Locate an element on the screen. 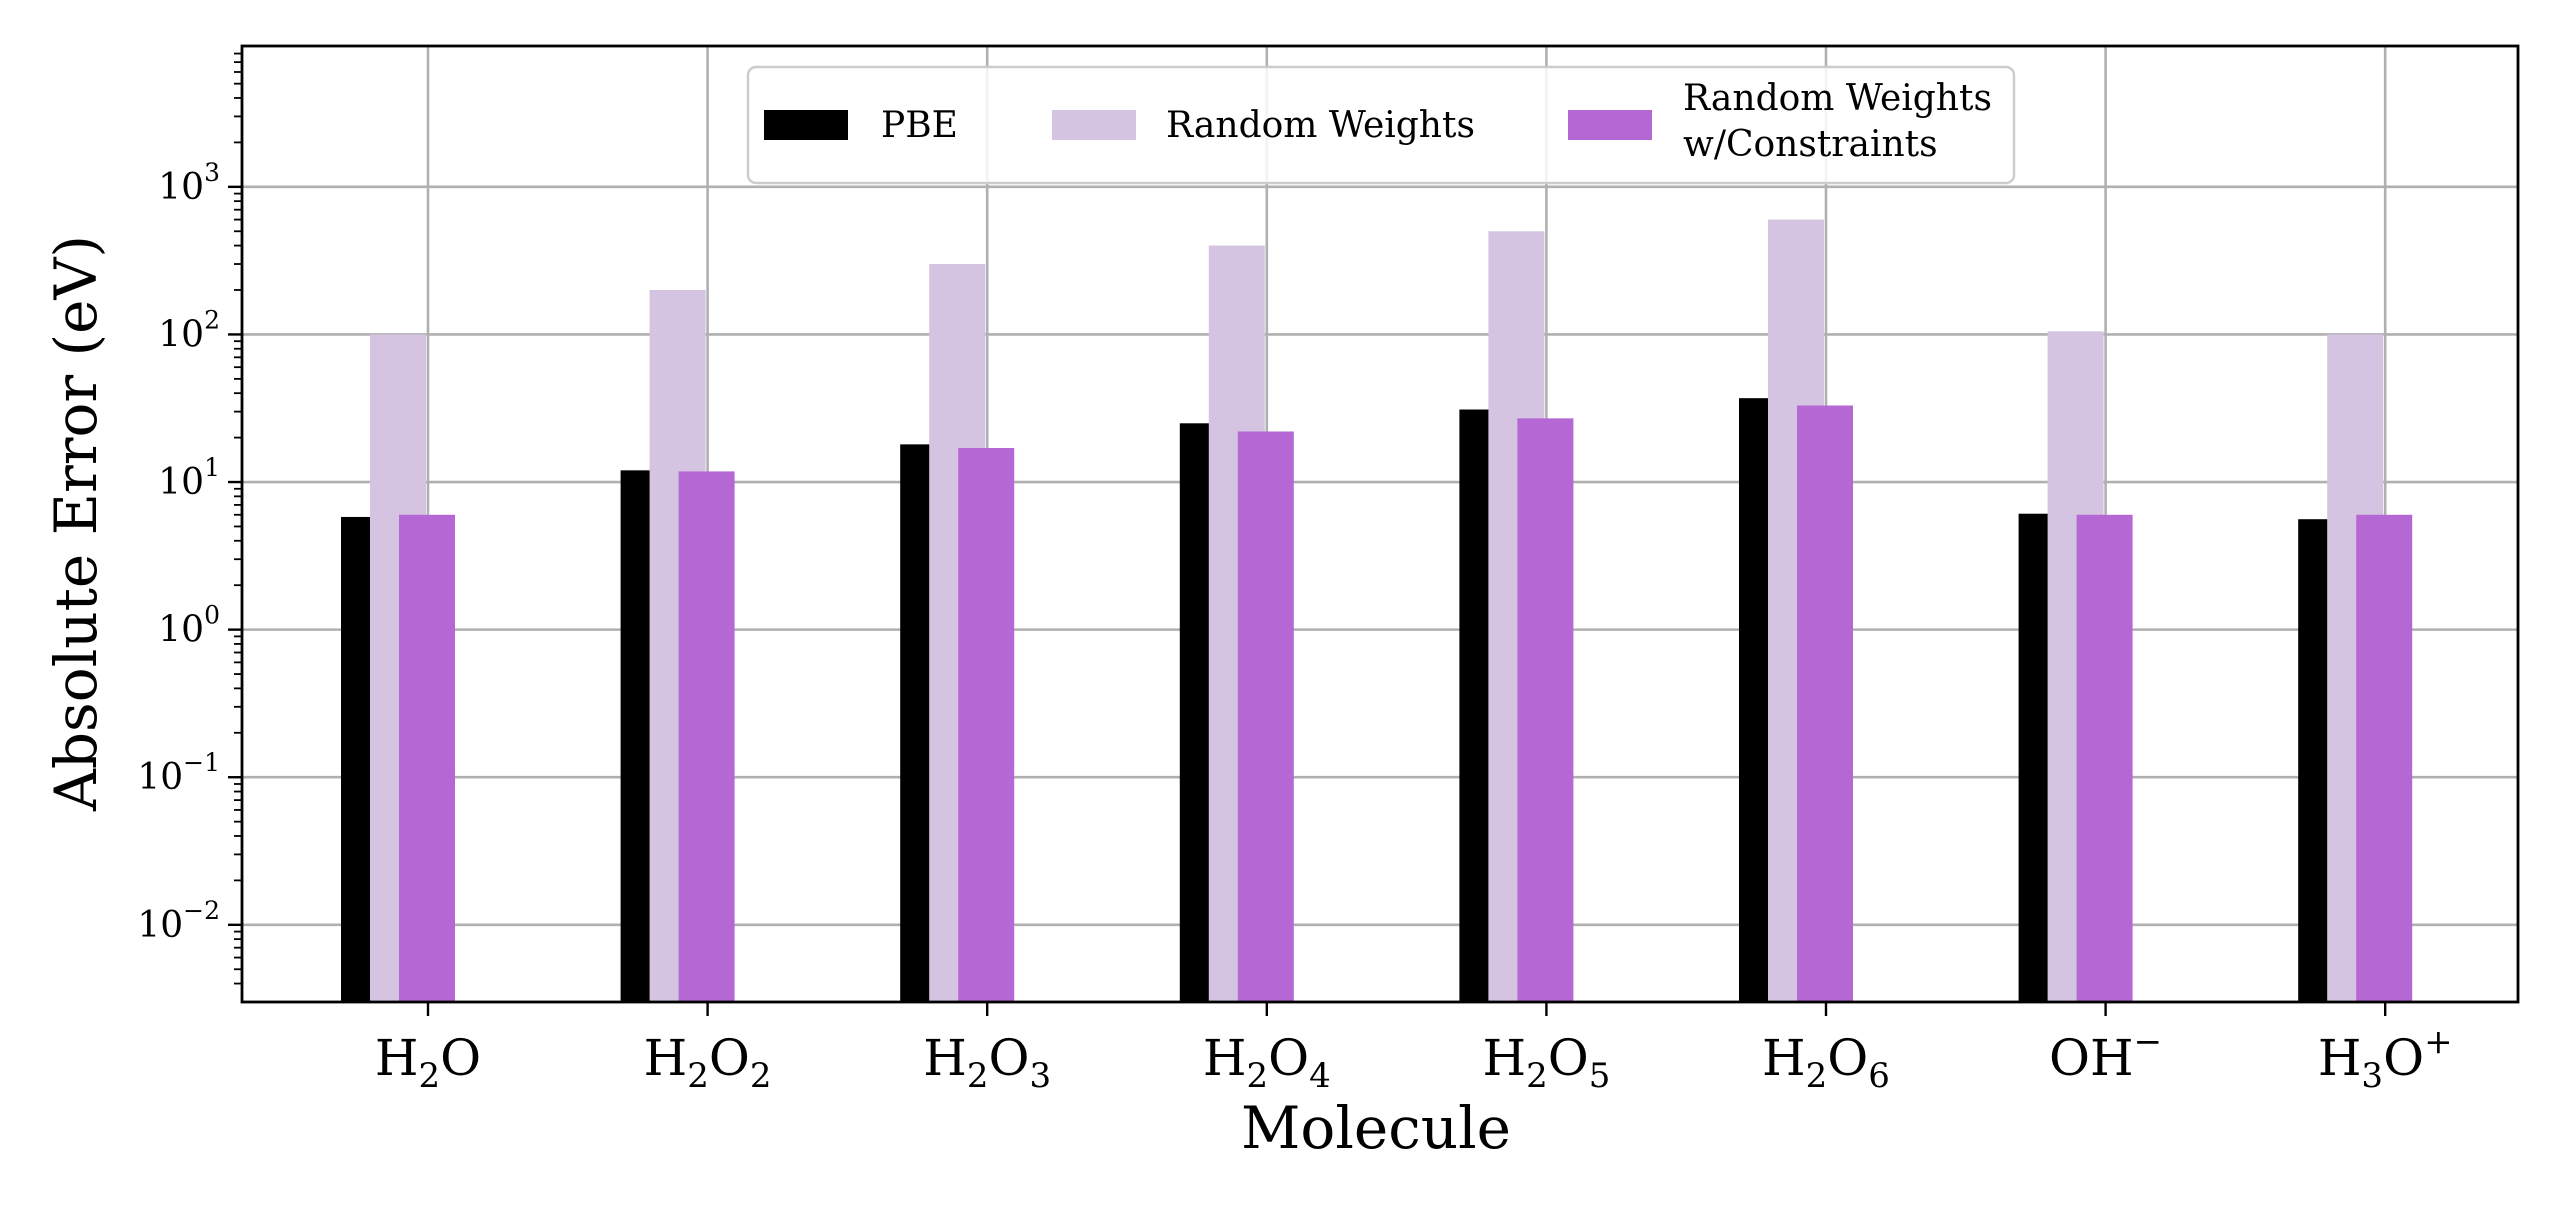 This screenshot has width=2550, height=1205. x-tick-label: H2O2 is located at coordinates (708, 1062).